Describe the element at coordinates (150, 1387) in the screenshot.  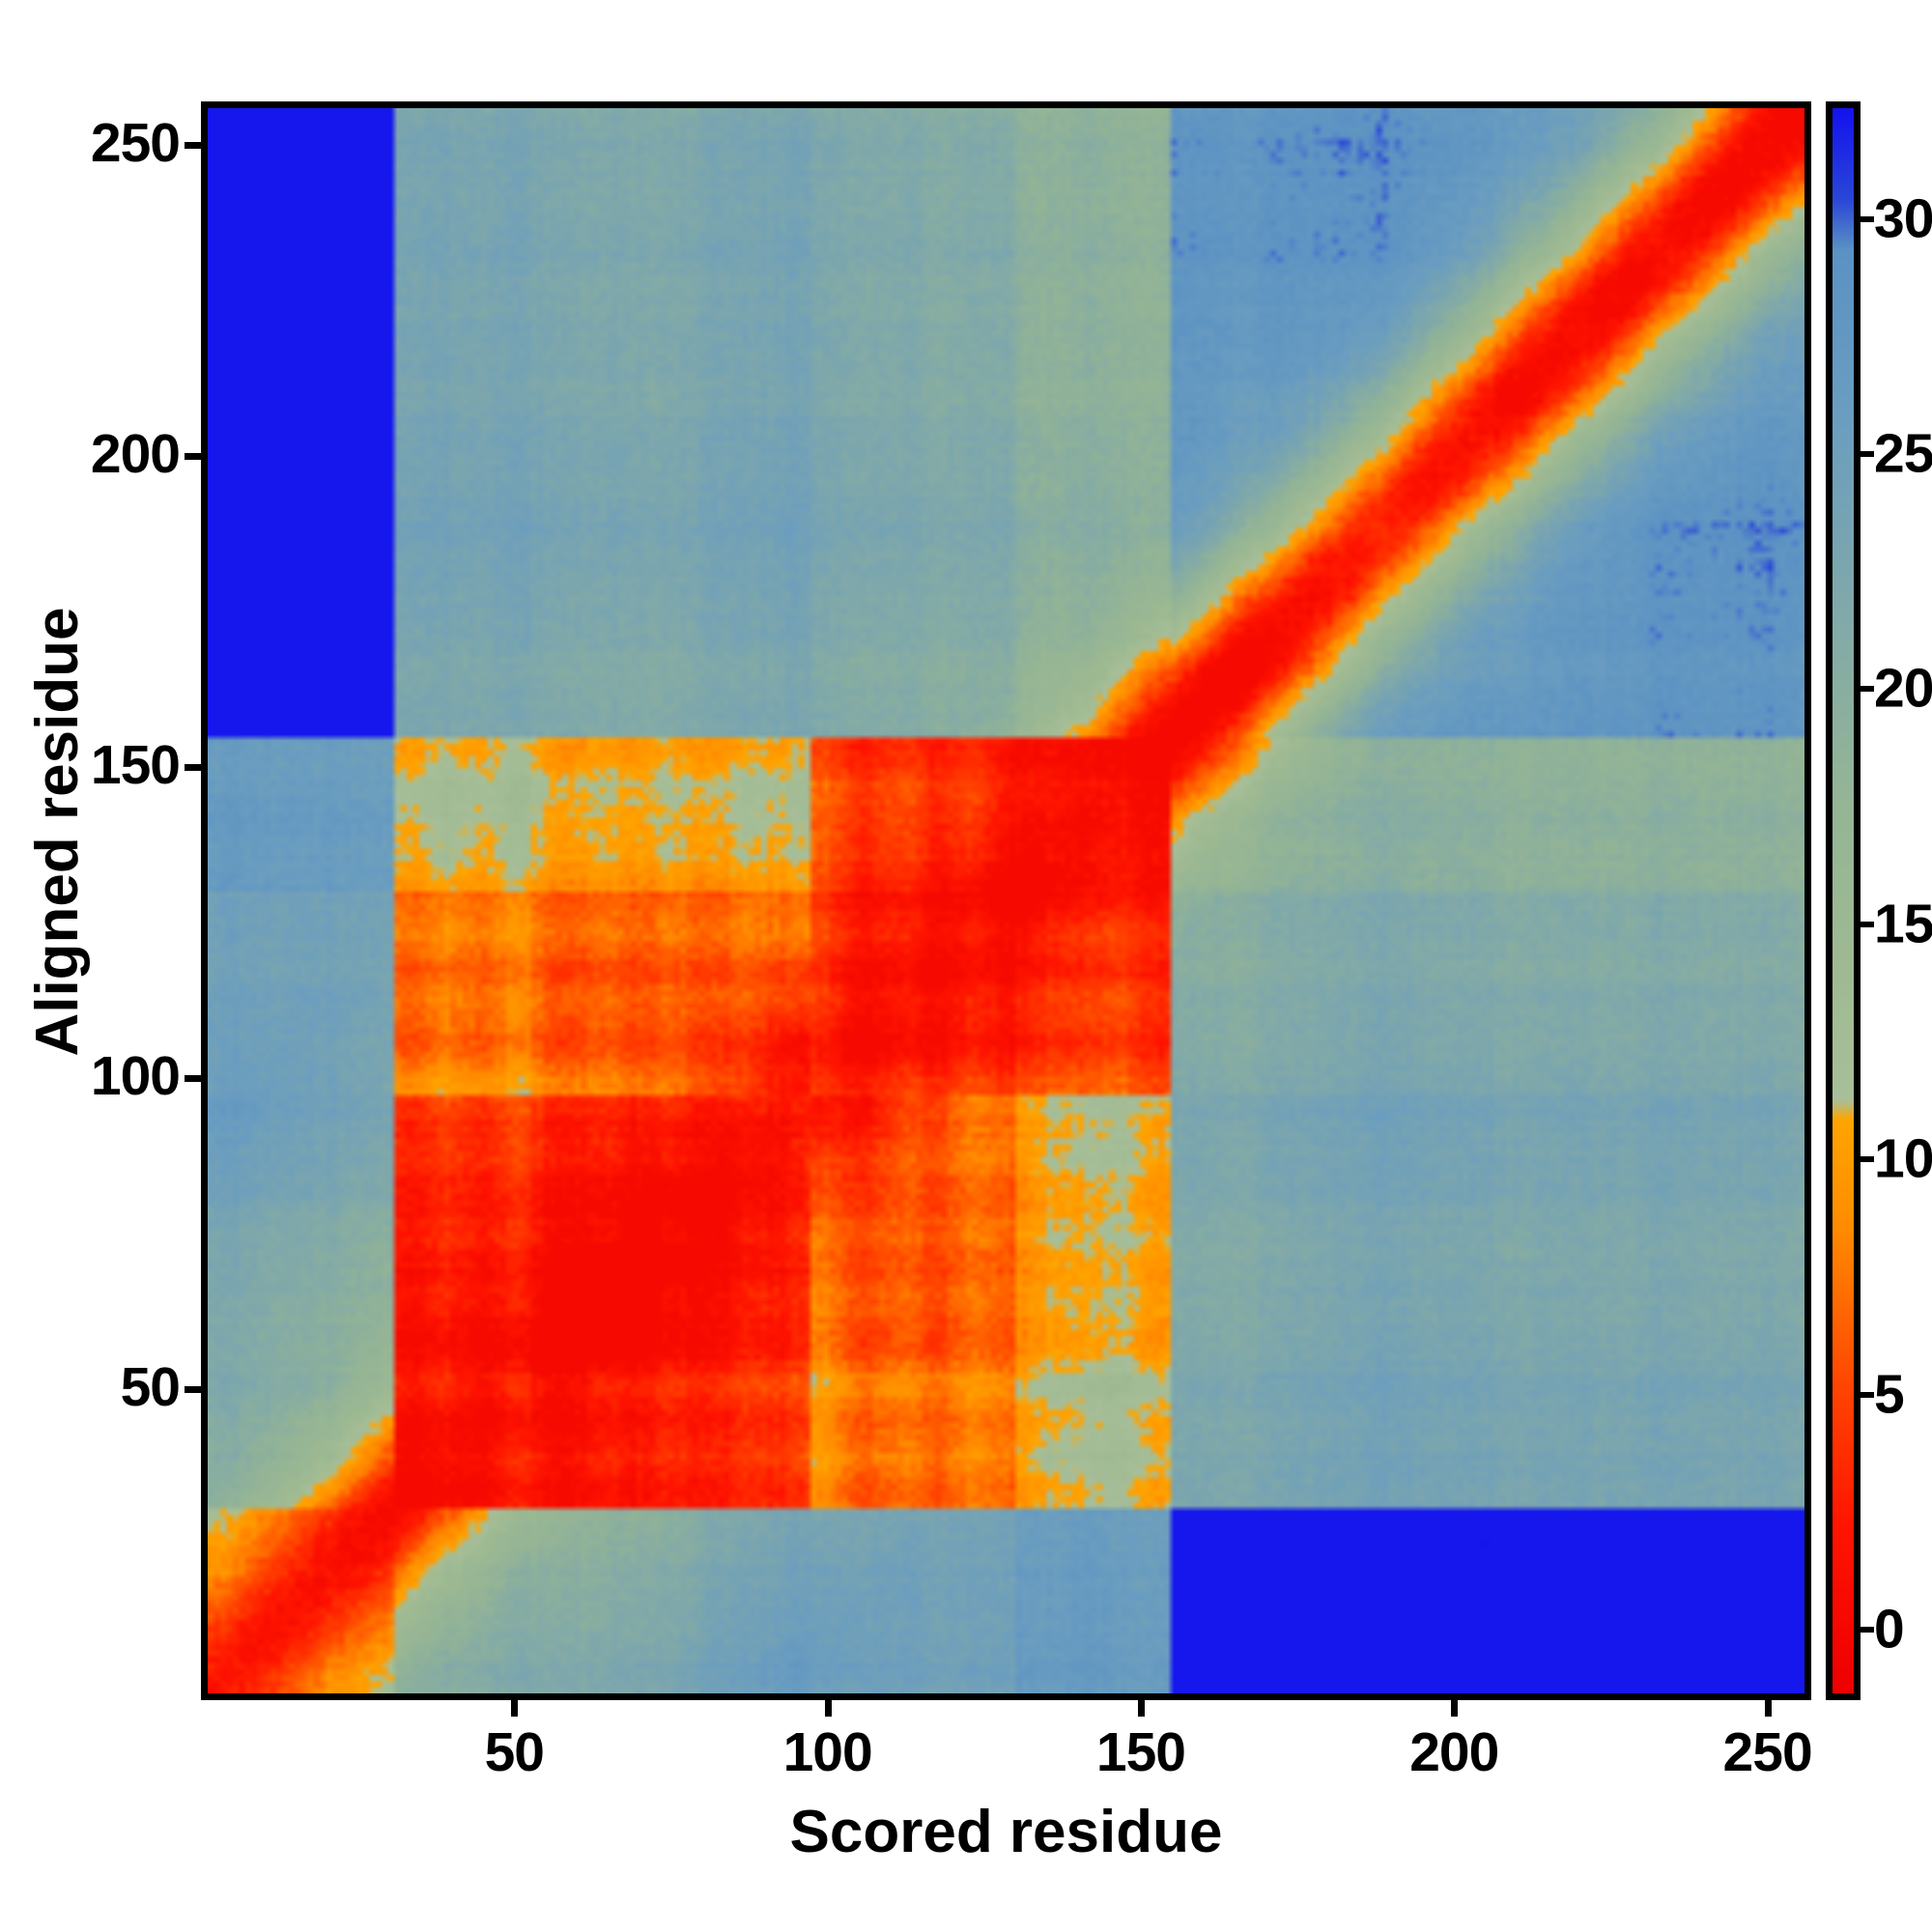
I see `y-tick-label: 50` at that location.